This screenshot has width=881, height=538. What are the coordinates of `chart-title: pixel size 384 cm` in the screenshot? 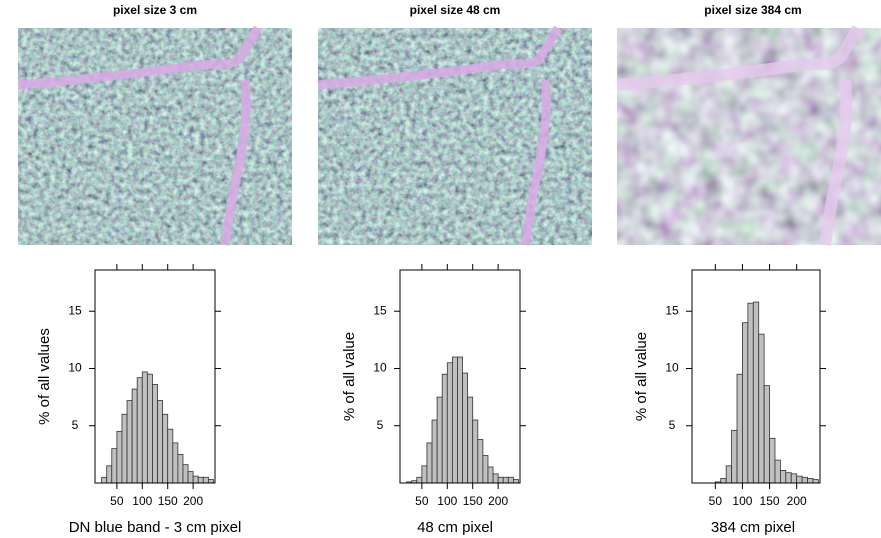 It's located at (752, 10).